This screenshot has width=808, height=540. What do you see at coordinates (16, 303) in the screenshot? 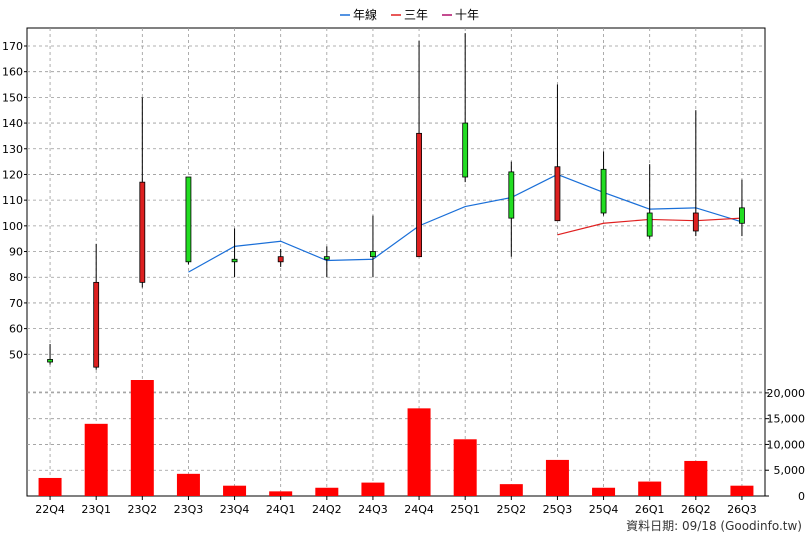
I see `price-tick-label: 70` at bounding box center [16, 303].